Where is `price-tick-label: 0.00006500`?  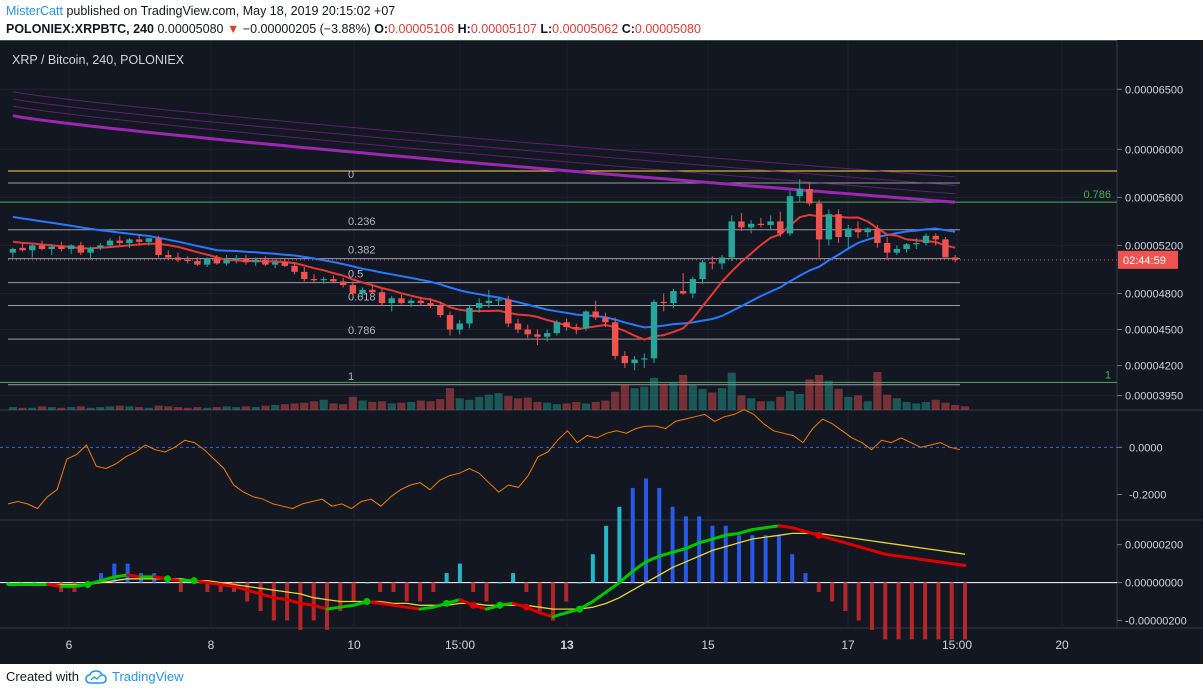 price-tick-label: 0.00006500 is located at coordinates (1154, 90).